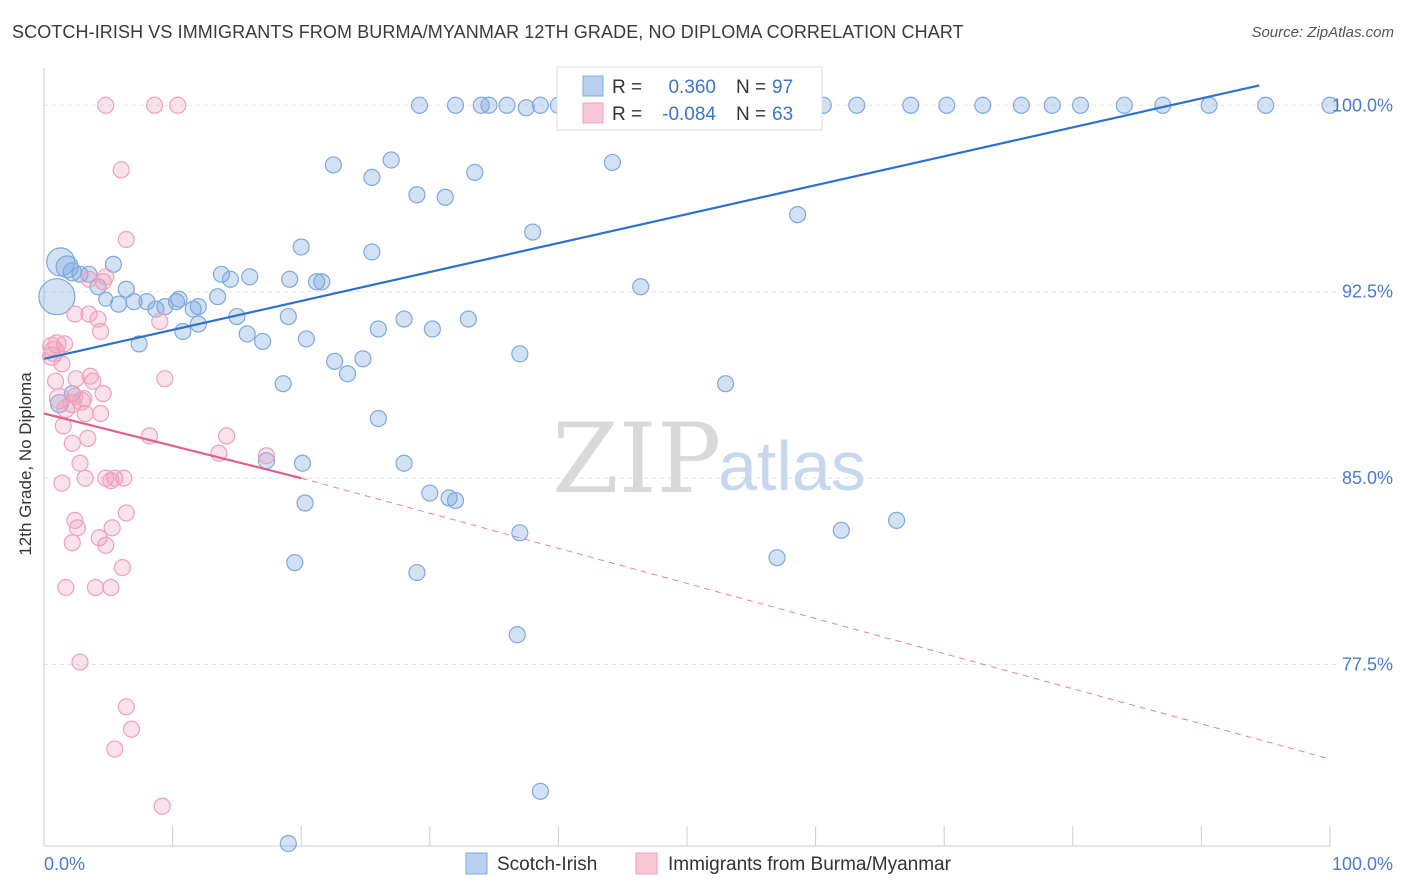 The width and height of the screenshot is (1406, 892). I want to click on watermark-zip: ZIP, so click(636, 459).